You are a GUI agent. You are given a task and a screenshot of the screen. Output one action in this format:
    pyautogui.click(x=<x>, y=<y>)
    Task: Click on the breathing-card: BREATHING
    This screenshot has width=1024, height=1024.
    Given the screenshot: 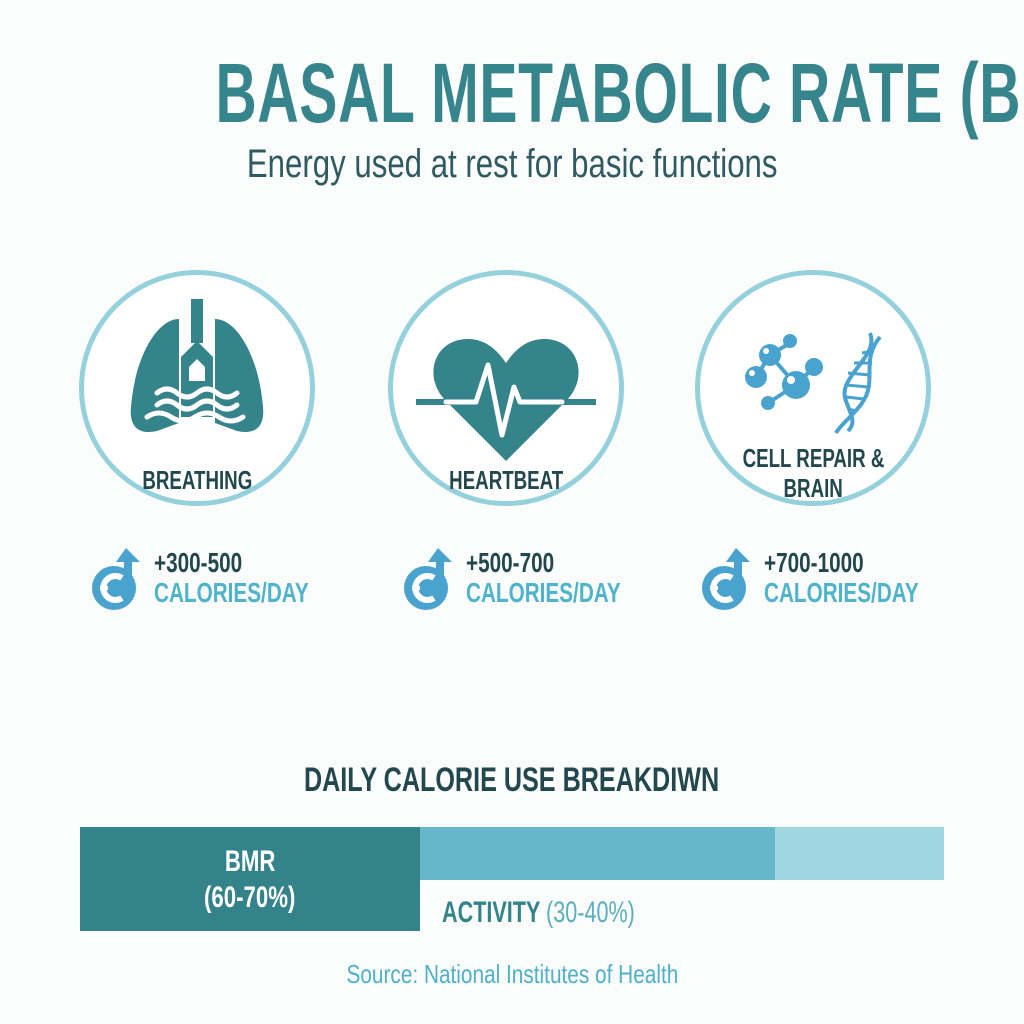 What is the action you would take?
    pyautogui.click(x=197, y=388)
    